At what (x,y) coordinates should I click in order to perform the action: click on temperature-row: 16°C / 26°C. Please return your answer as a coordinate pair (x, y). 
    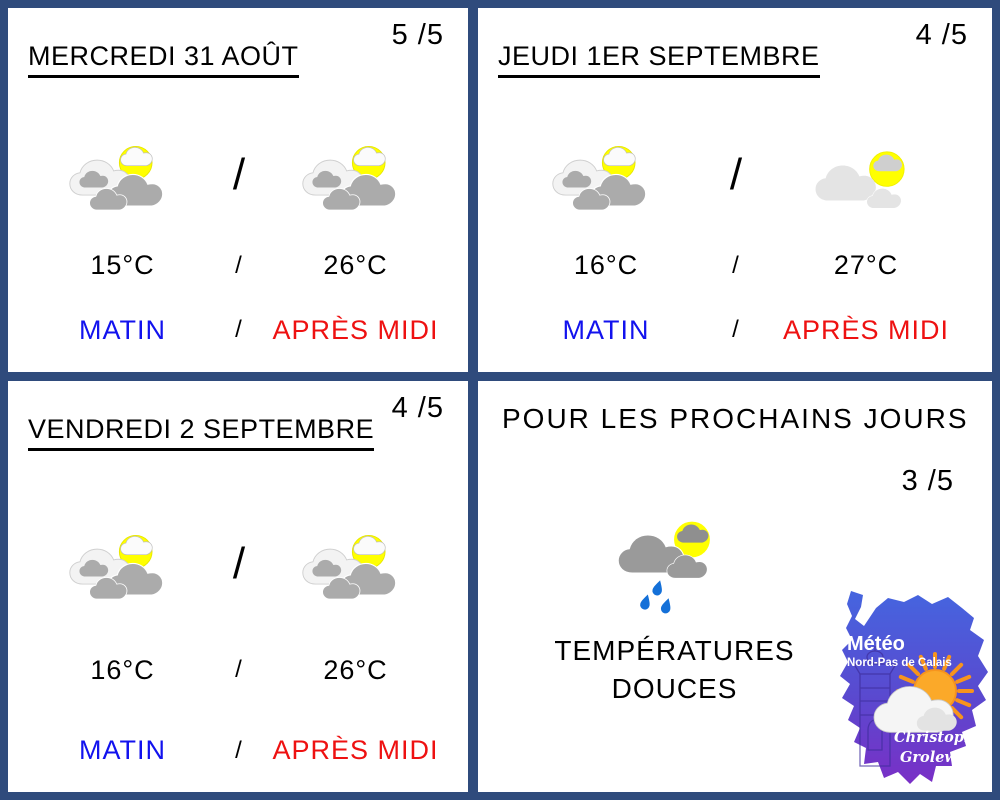
    Looking at the image, I should click on (239, 670).